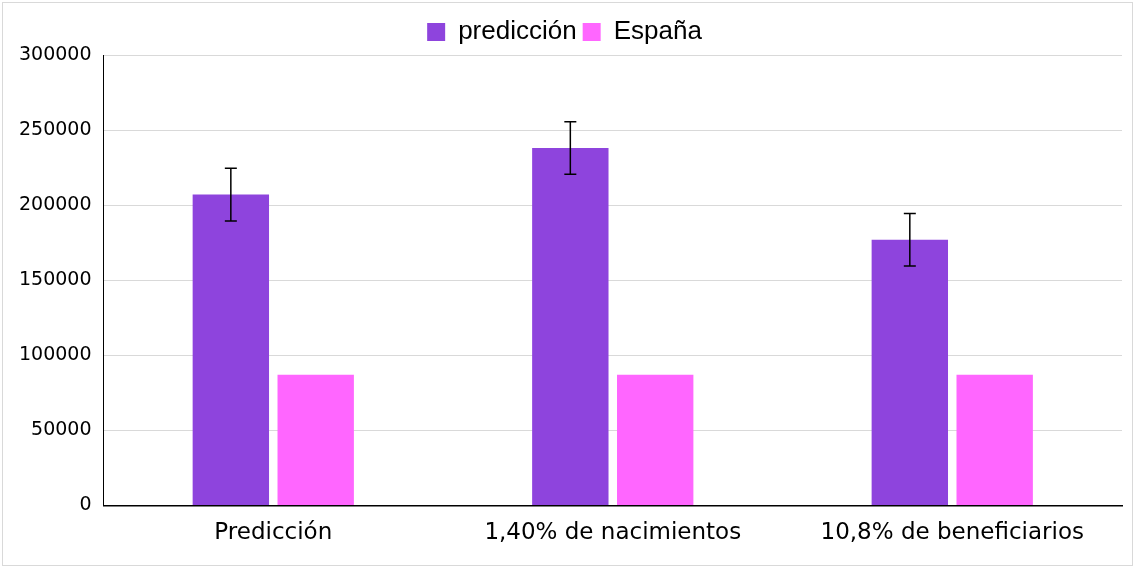 The image size is (1135, 568). What do you see at coordinates (55, 278) in the screenshot?
I see `y-tick-label: 150000` at bounding box center [55, 278].